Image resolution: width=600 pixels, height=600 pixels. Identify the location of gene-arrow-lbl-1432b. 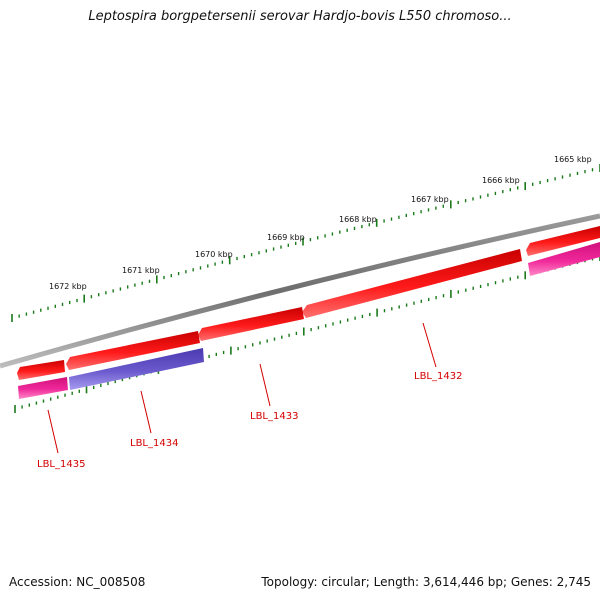
(412, 283).